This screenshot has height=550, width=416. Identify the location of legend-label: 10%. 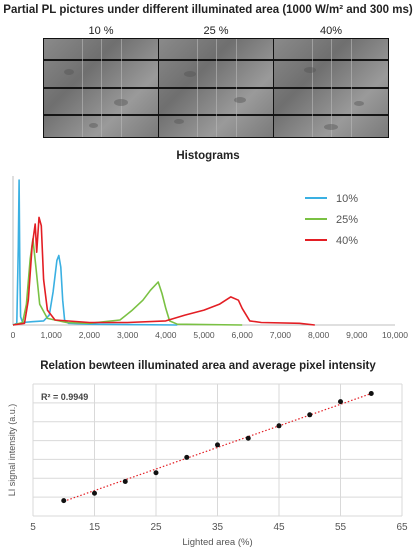
(347, 199).